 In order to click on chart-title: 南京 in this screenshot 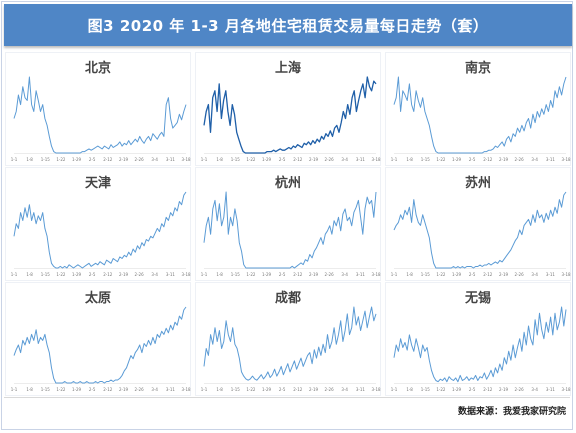, I will do `click(477, 68)`.